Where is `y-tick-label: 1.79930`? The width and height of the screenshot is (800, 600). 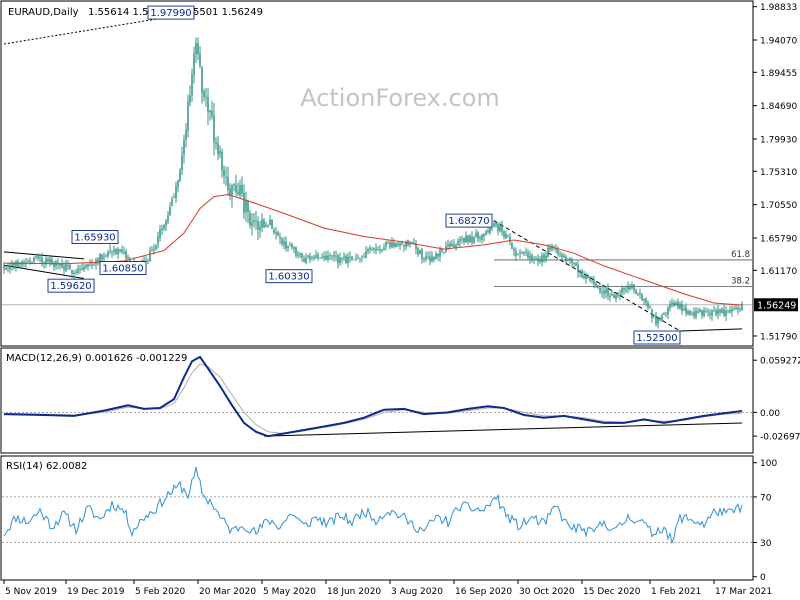 y-tick-label: 1.79930 is located at coordinates (778, 140).